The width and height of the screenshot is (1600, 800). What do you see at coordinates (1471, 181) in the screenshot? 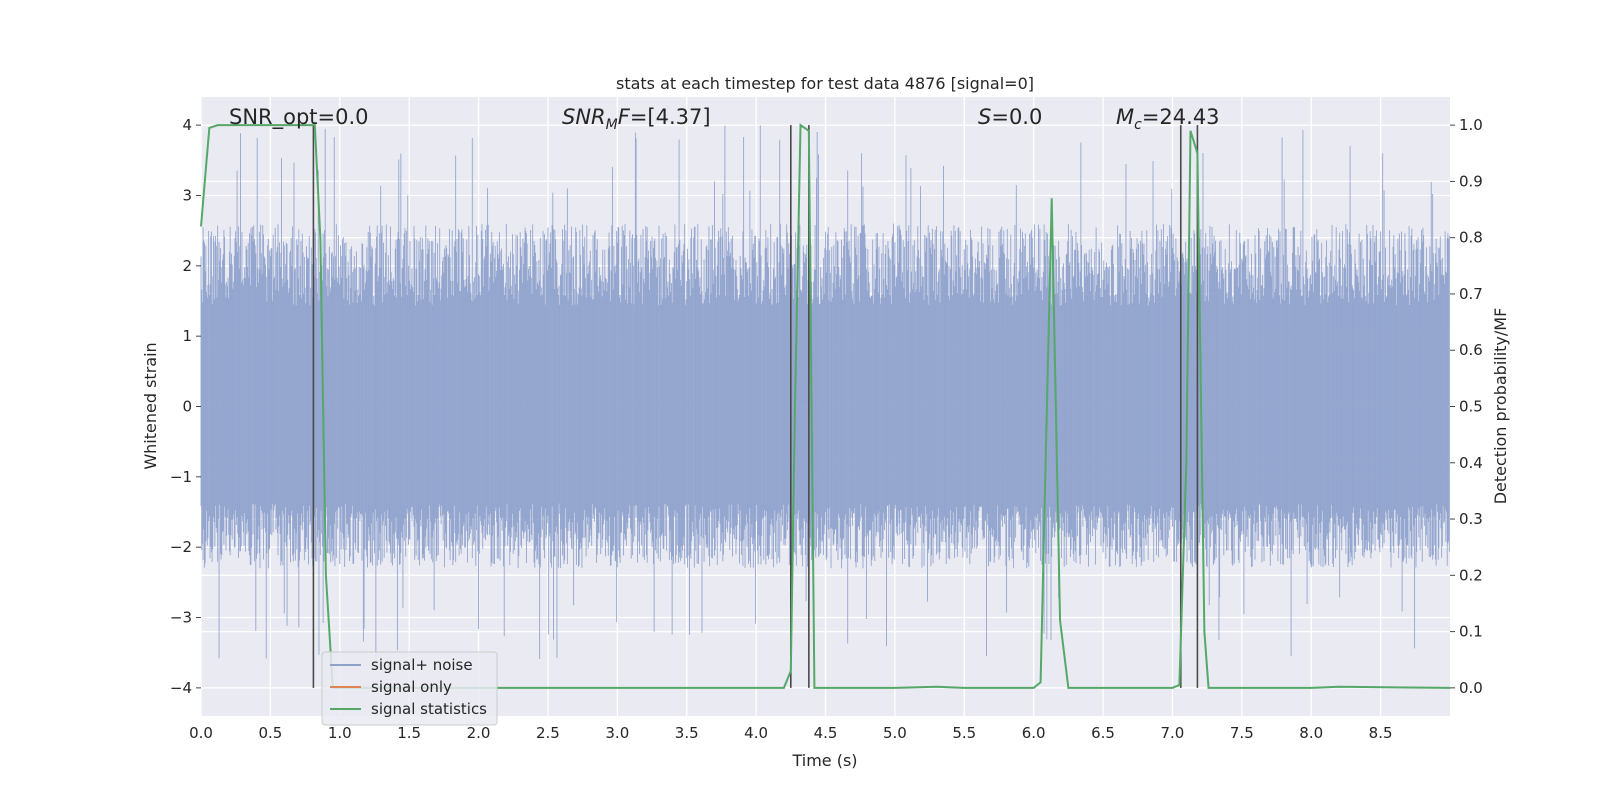
I see `y2-tick-label: 0.9` at bounding box center [1471, 181].